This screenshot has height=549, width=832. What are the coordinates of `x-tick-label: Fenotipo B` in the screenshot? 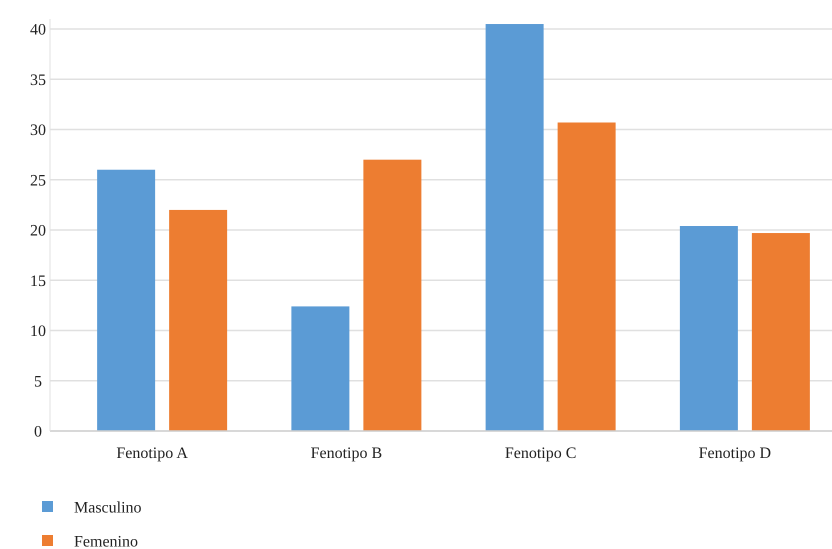 It's located at (346, 453).